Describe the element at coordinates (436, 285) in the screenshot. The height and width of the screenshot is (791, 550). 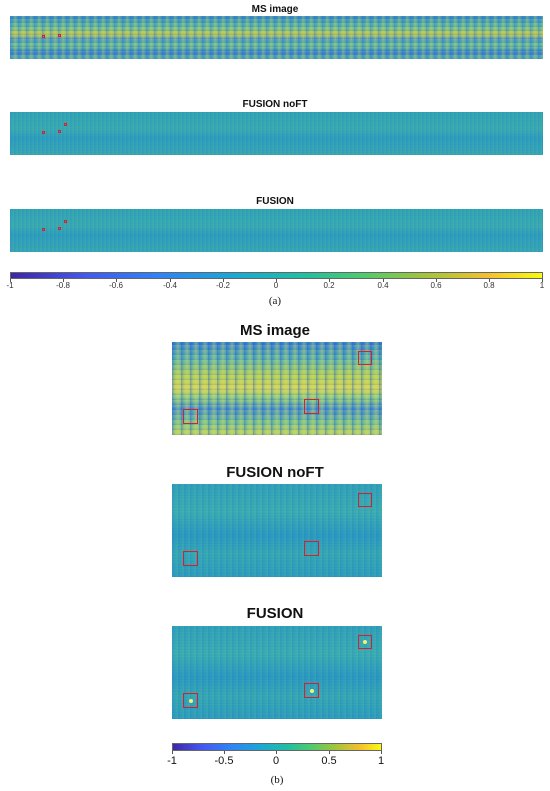
I see `tick-label: 0.6` at that location.